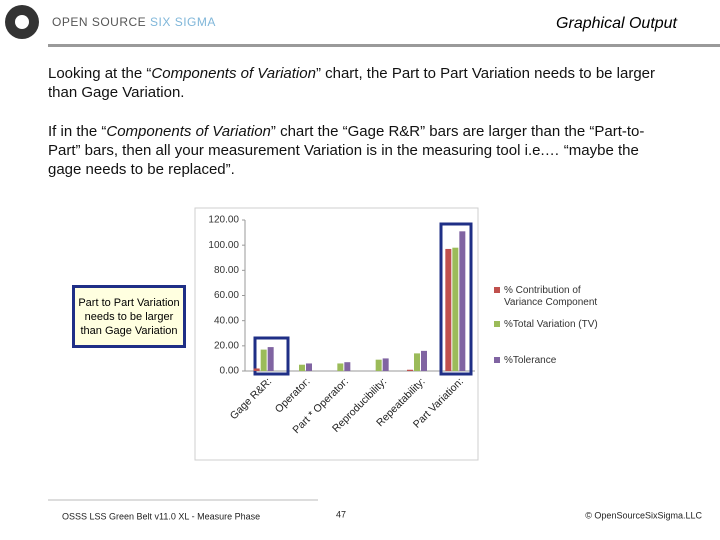 This screenshot has width=720, height=540. Describe the element at coordinates (226, 345) in the screenshot. I see `y-tick-label: 20.00` at that location.